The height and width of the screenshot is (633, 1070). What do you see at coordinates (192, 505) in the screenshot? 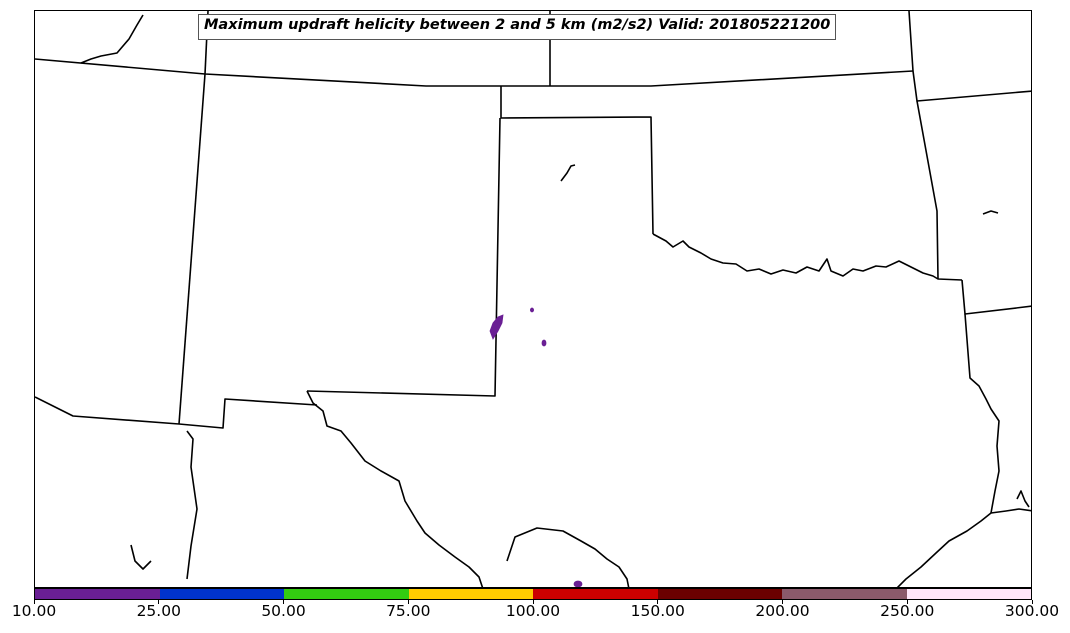
I see `mexico-boundary-west` at bounding box center [192, 505].